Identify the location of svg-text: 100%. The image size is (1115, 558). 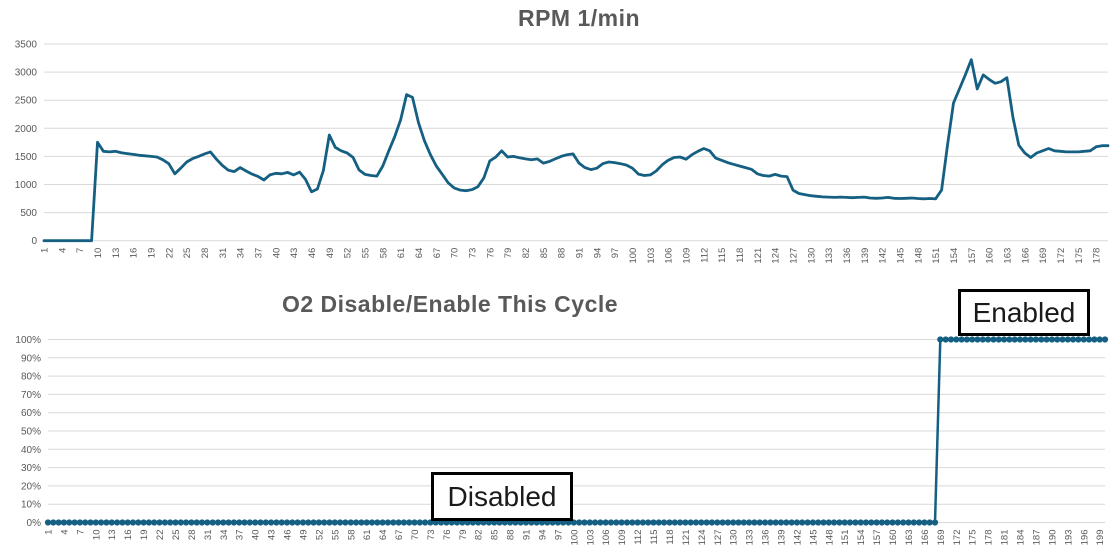
(28, 340).